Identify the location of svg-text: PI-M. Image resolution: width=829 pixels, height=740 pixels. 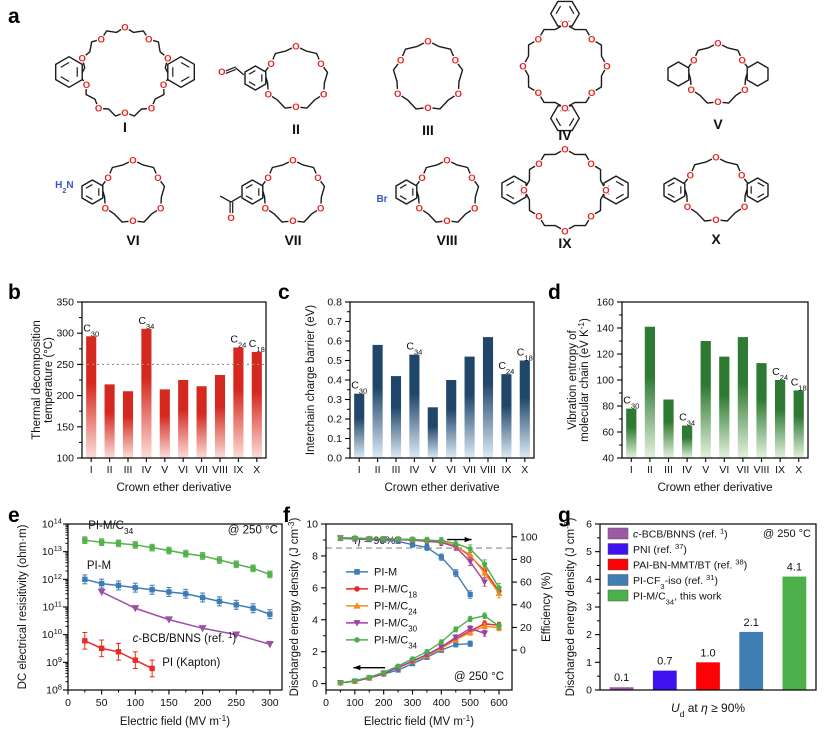
(99, 566).